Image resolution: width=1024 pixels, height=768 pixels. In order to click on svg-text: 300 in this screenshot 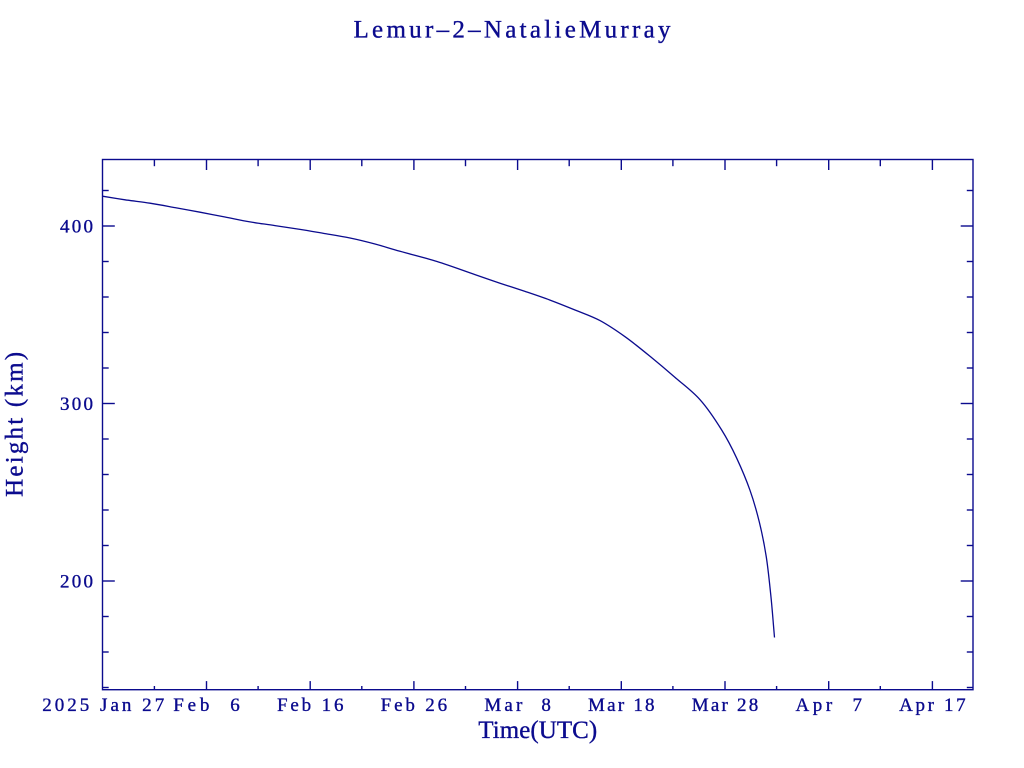, I will do `click(76, 404)`.